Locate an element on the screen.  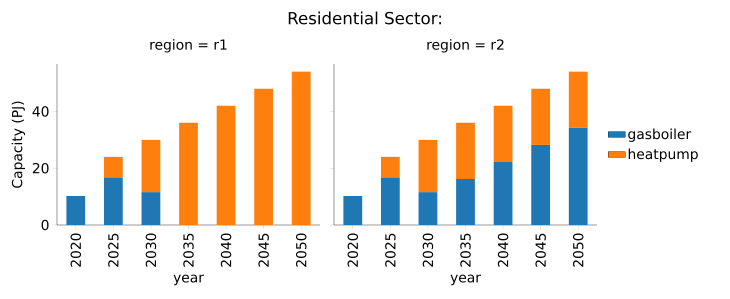
chart-title: region = r1 is located at coordinates (188, 45).